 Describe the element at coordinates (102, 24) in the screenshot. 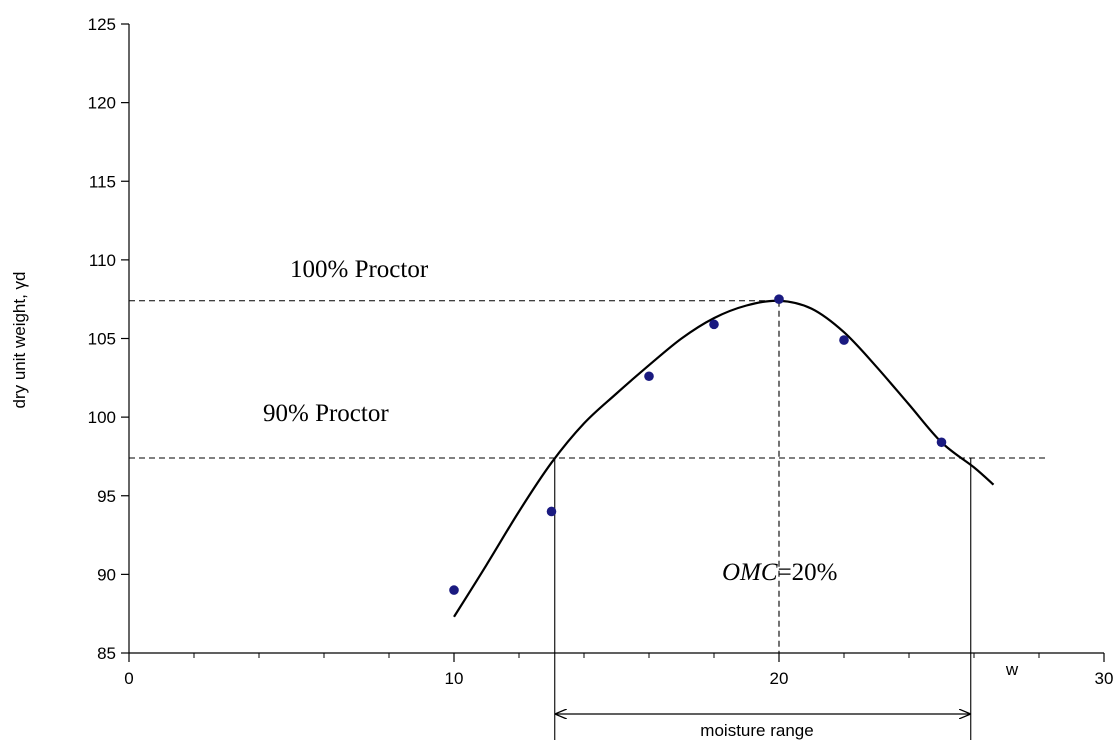

I see `y-tick-label: 125` at that location.